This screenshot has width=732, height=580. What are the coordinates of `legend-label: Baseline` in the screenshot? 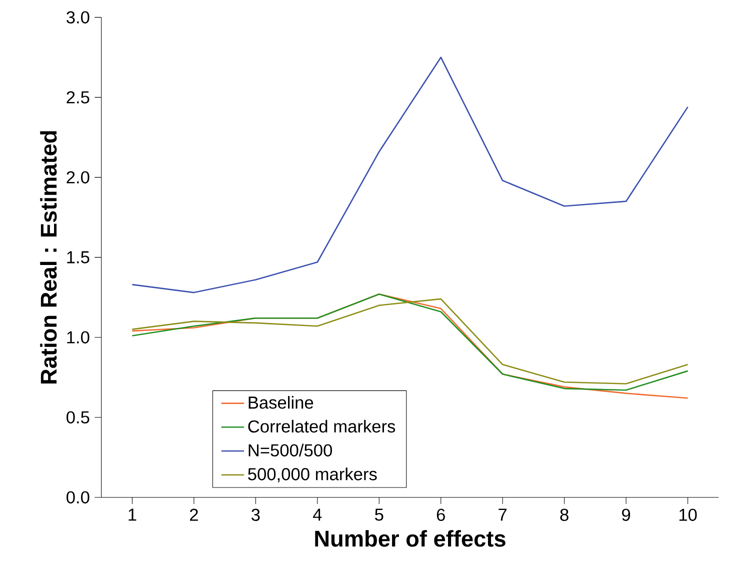 It's located at (281, 402).